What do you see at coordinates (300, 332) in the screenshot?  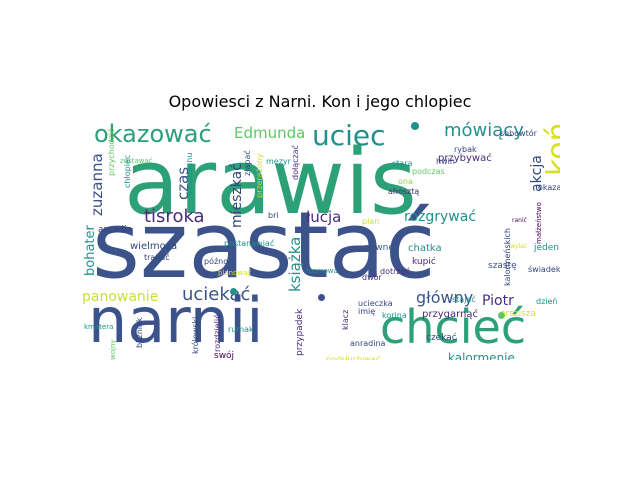 I see `word: przypadek` at bounding box center [300, 332].